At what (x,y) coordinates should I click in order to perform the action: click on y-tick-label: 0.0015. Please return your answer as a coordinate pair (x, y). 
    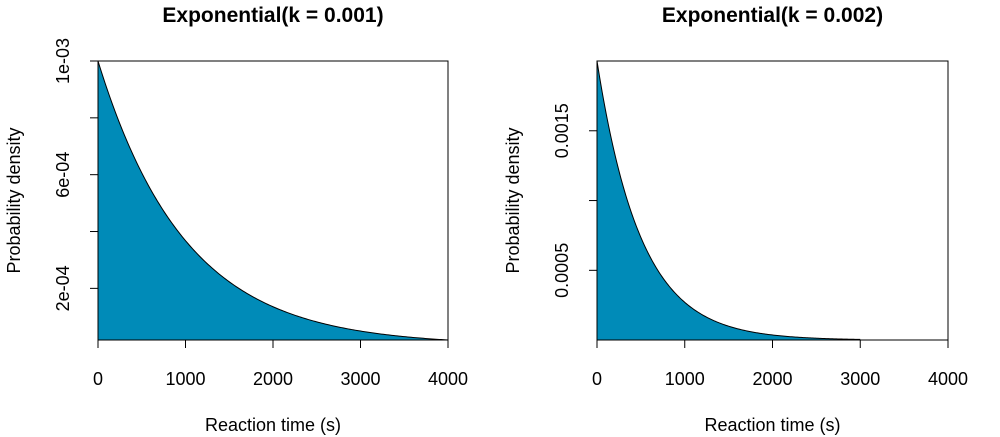
    Looking at the image, I should click on (562, 130).